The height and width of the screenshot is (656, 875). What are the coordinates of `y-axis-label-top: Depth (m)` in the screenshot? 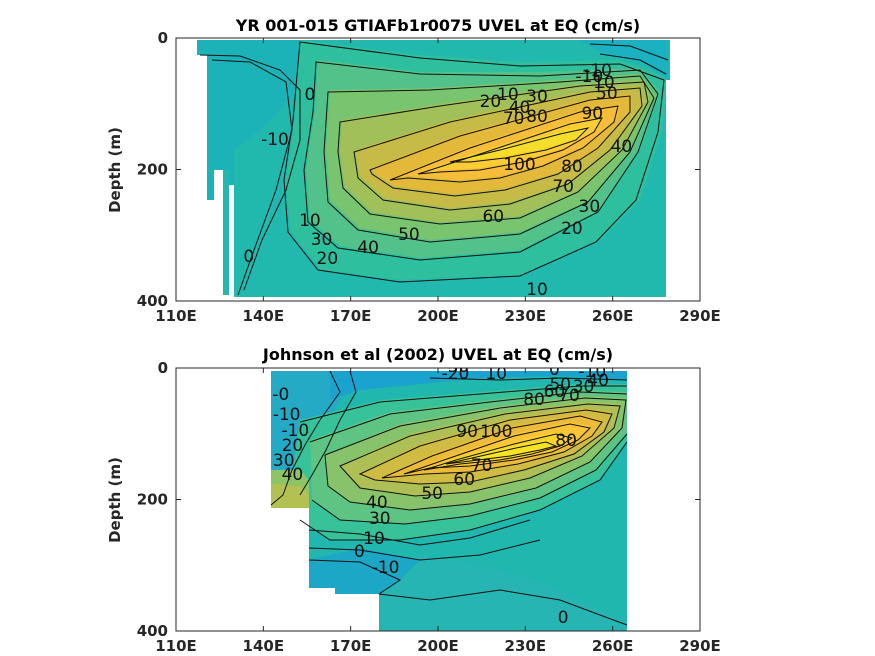 It's located at (115, 170).